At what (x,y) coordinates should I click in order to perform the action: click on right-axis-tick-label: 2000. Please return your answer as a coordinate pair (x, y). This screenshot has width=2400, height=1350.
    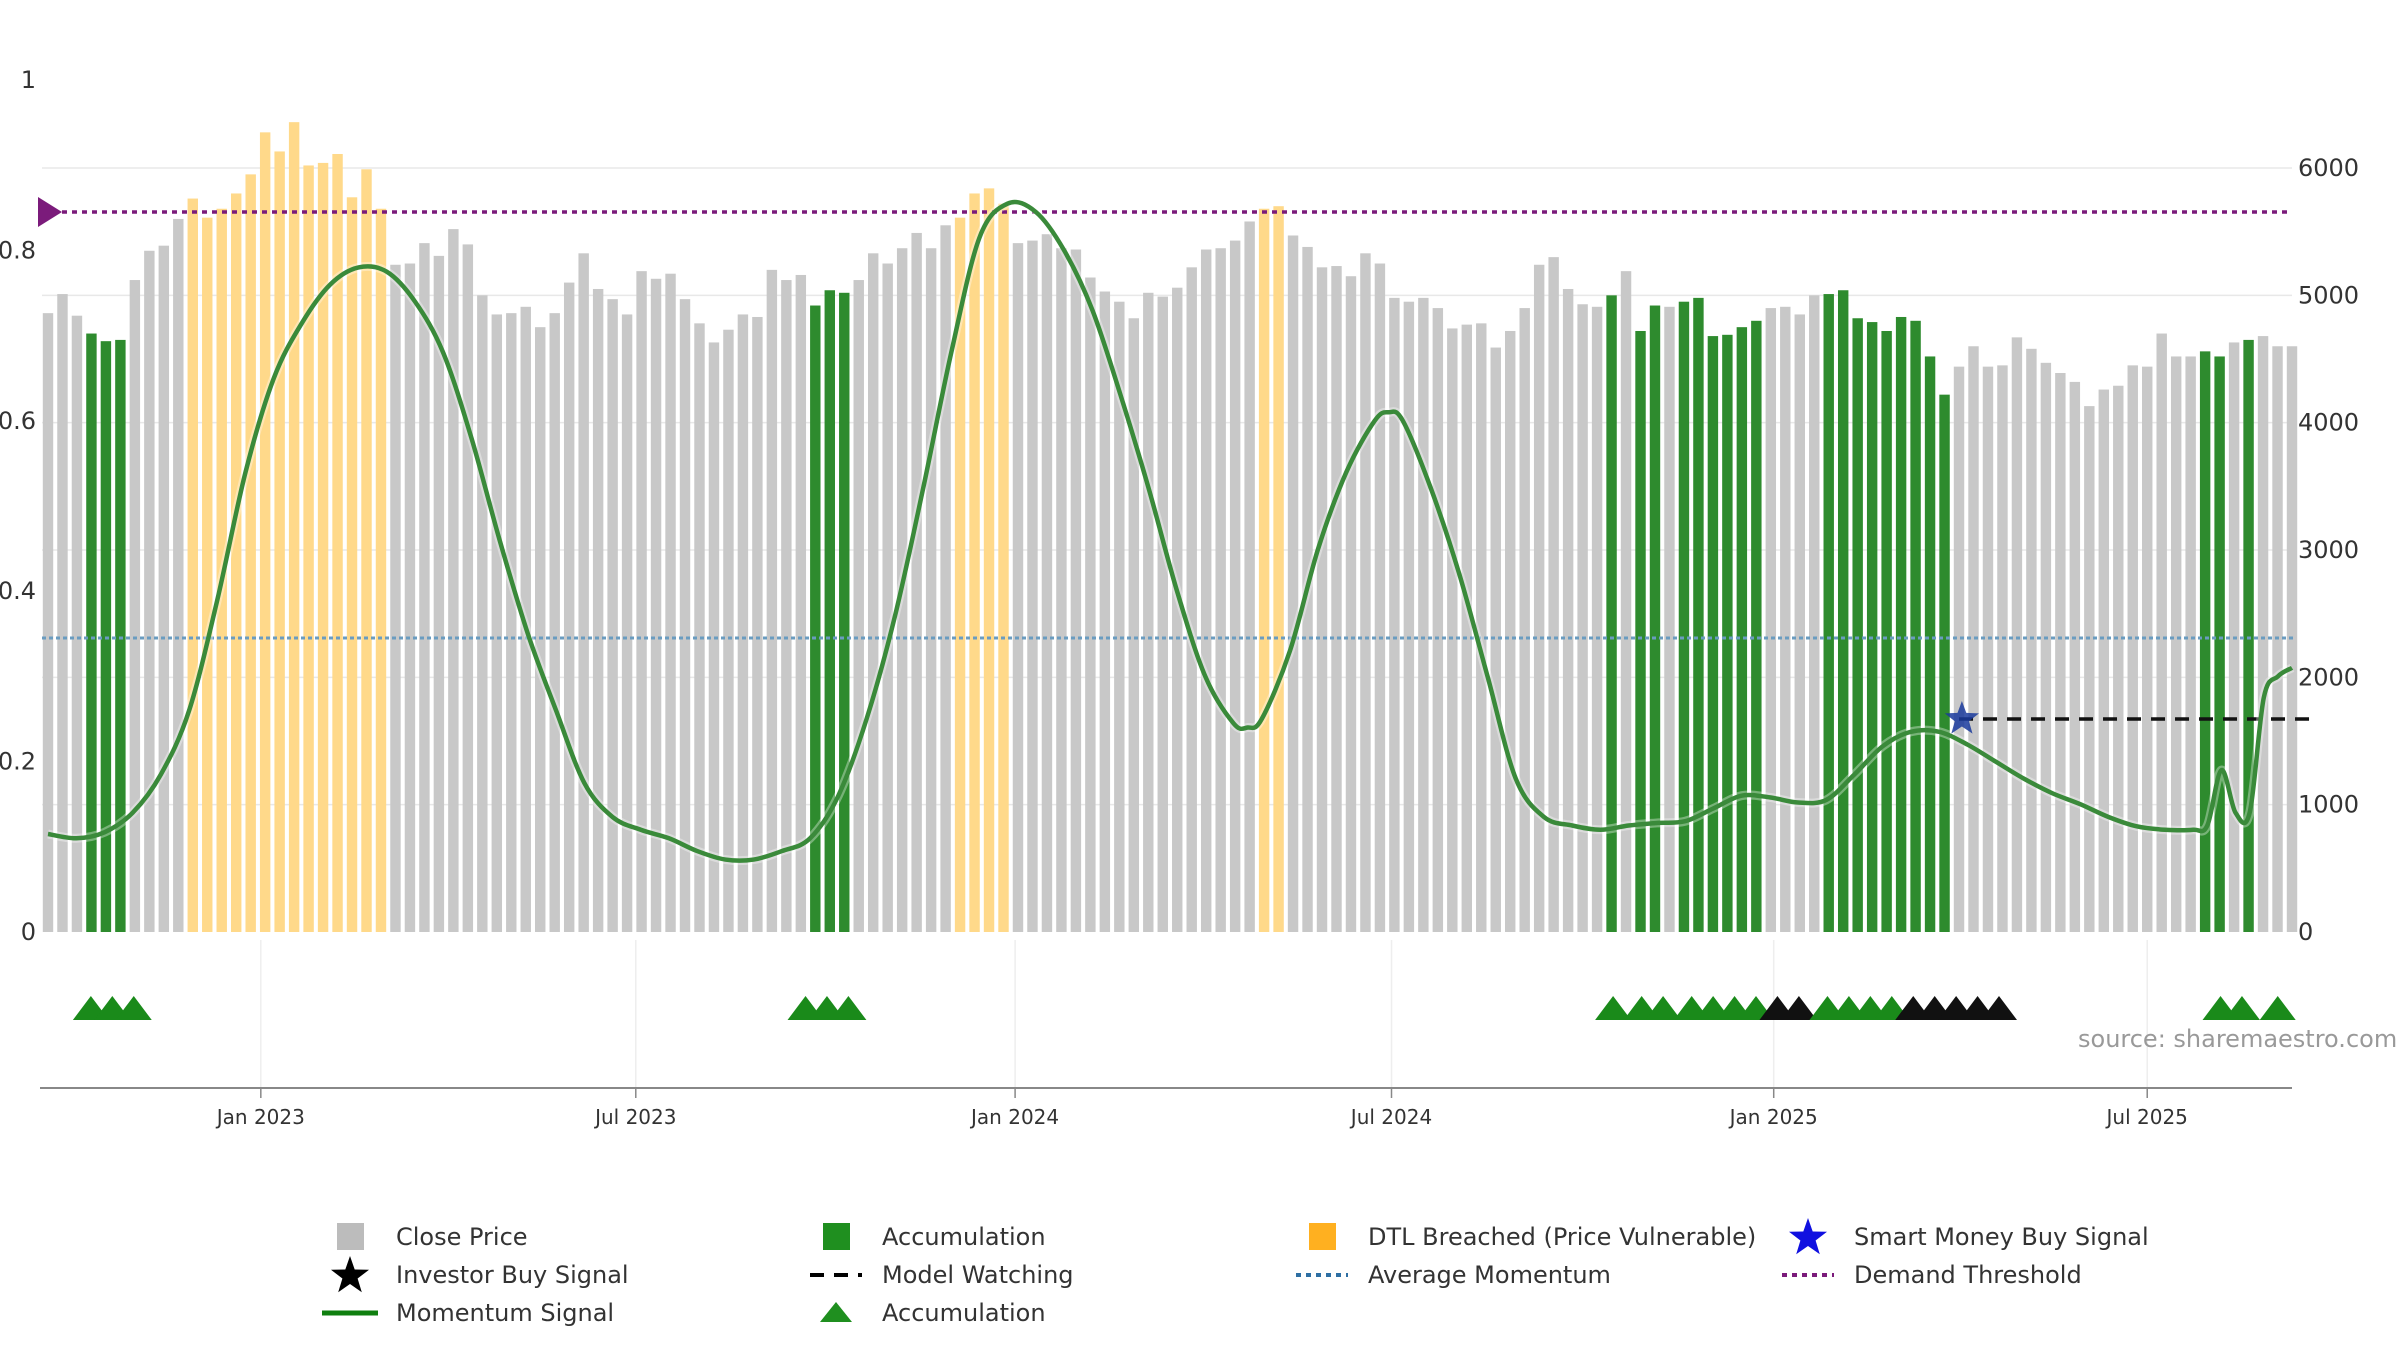
    Looking at the image, I should click on (2328, 677).